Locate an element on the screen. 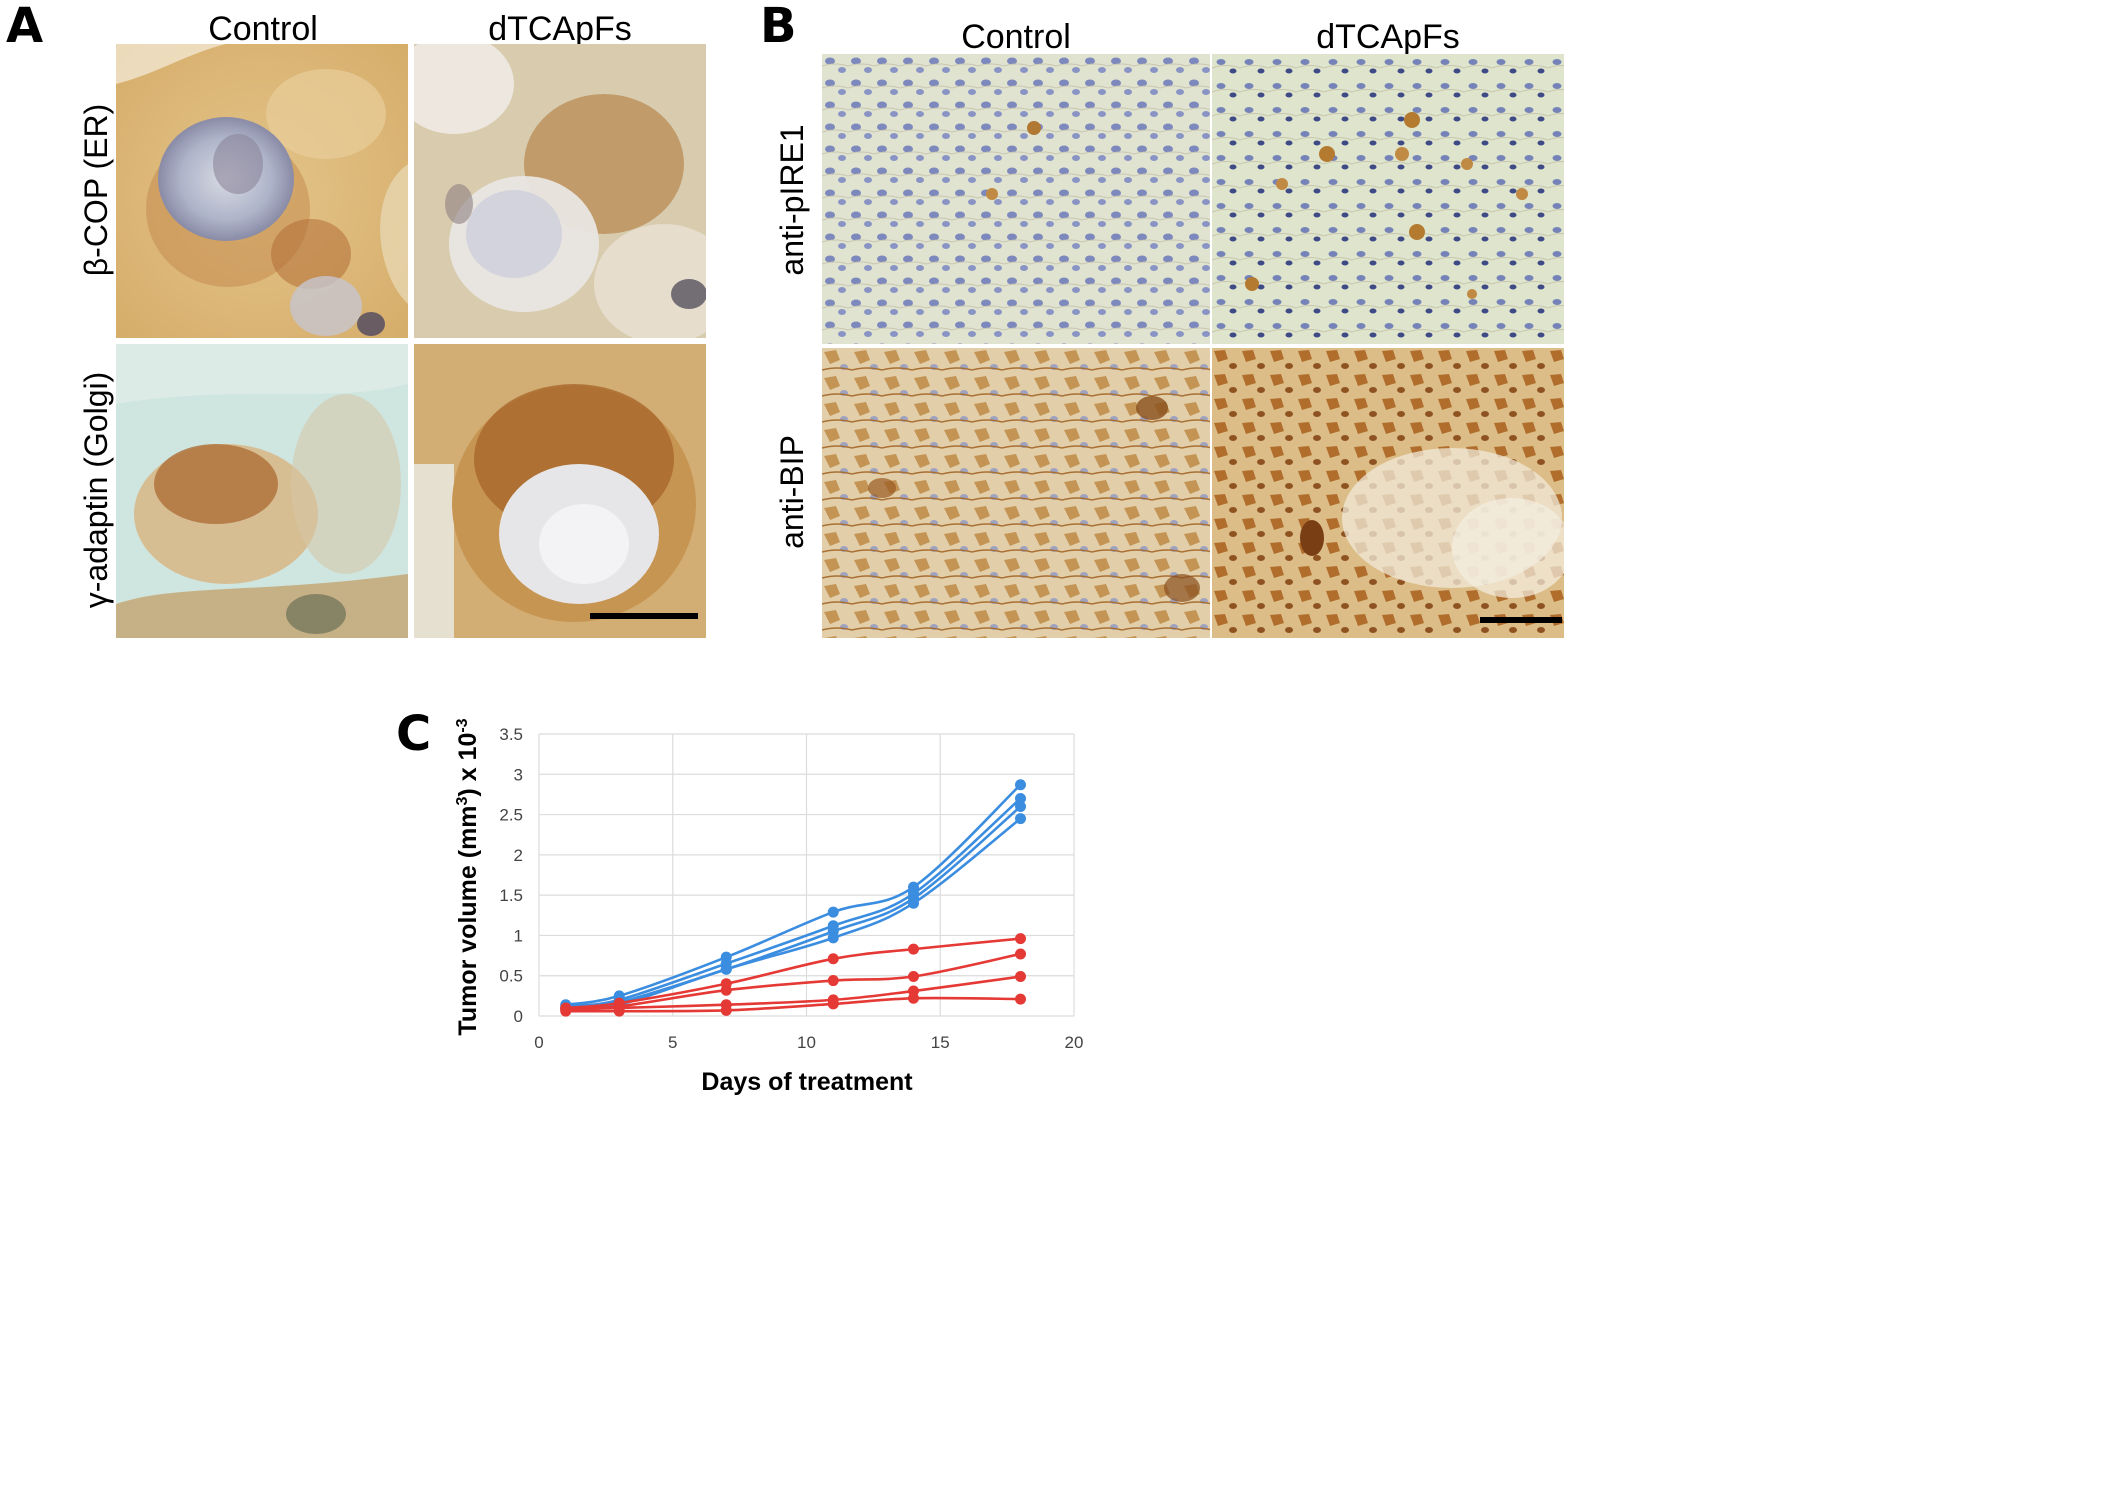 Image resolution: width=2126 pixels, height=1498 pixels. micrograph-b-control-pire1 is located at coordinates (1016, 199).